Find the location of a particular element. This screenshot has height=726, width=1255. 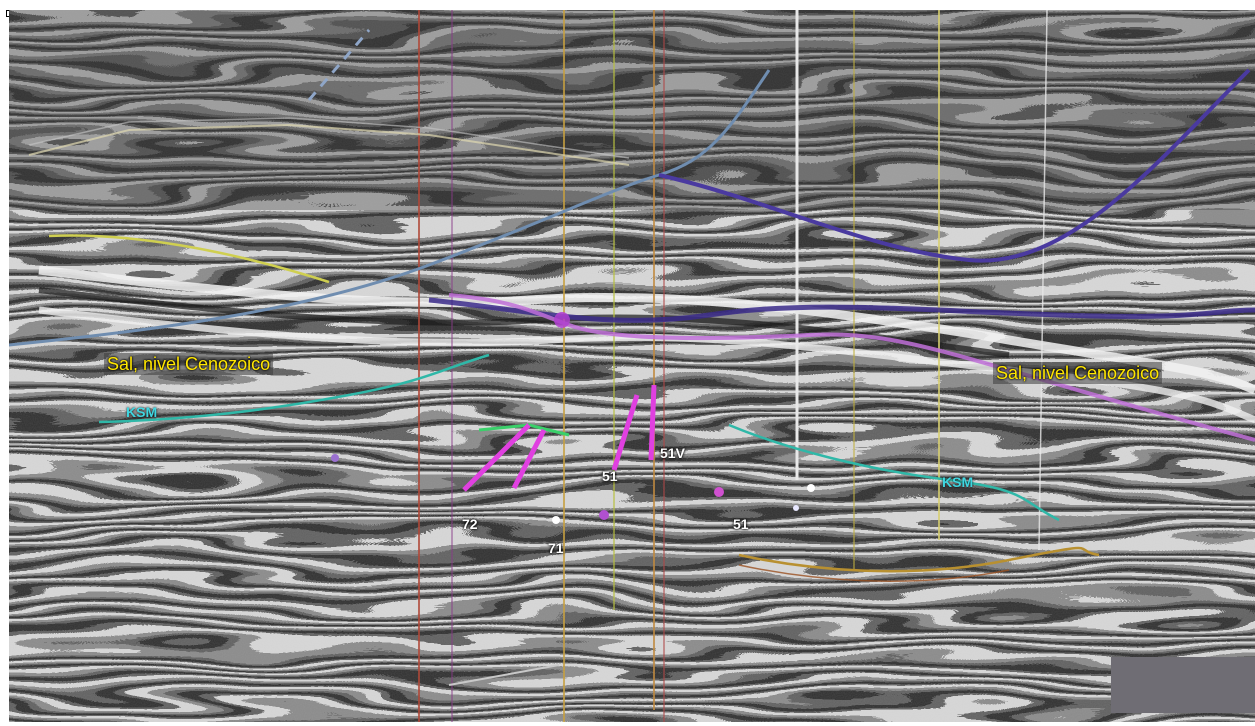

ksm-horizon-label-left: KSM is located at coordinates (142, 412).